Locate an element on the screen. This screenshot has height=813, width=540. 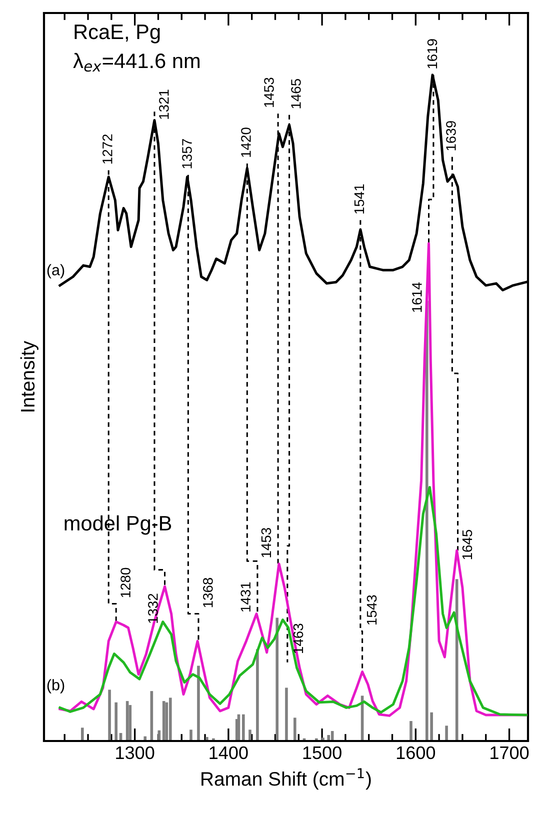
x-tick-label: 1400 is located at coordinates (229, 753).